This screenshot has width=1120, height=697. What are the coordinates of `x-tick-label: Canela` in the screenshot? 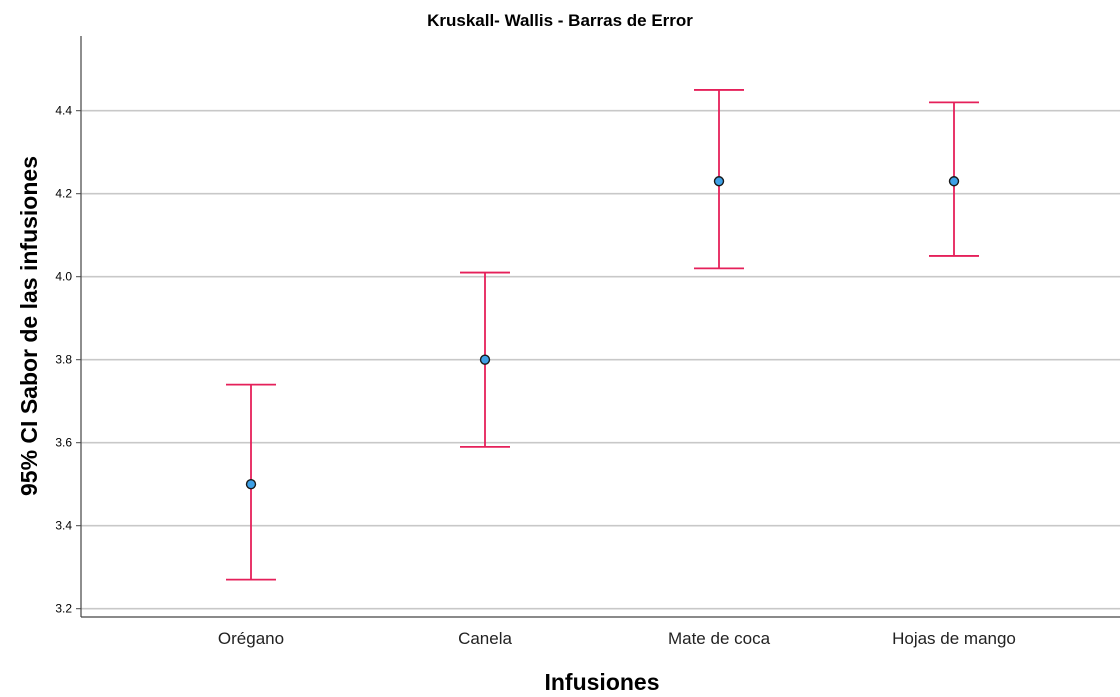 It's located at (485, 638).